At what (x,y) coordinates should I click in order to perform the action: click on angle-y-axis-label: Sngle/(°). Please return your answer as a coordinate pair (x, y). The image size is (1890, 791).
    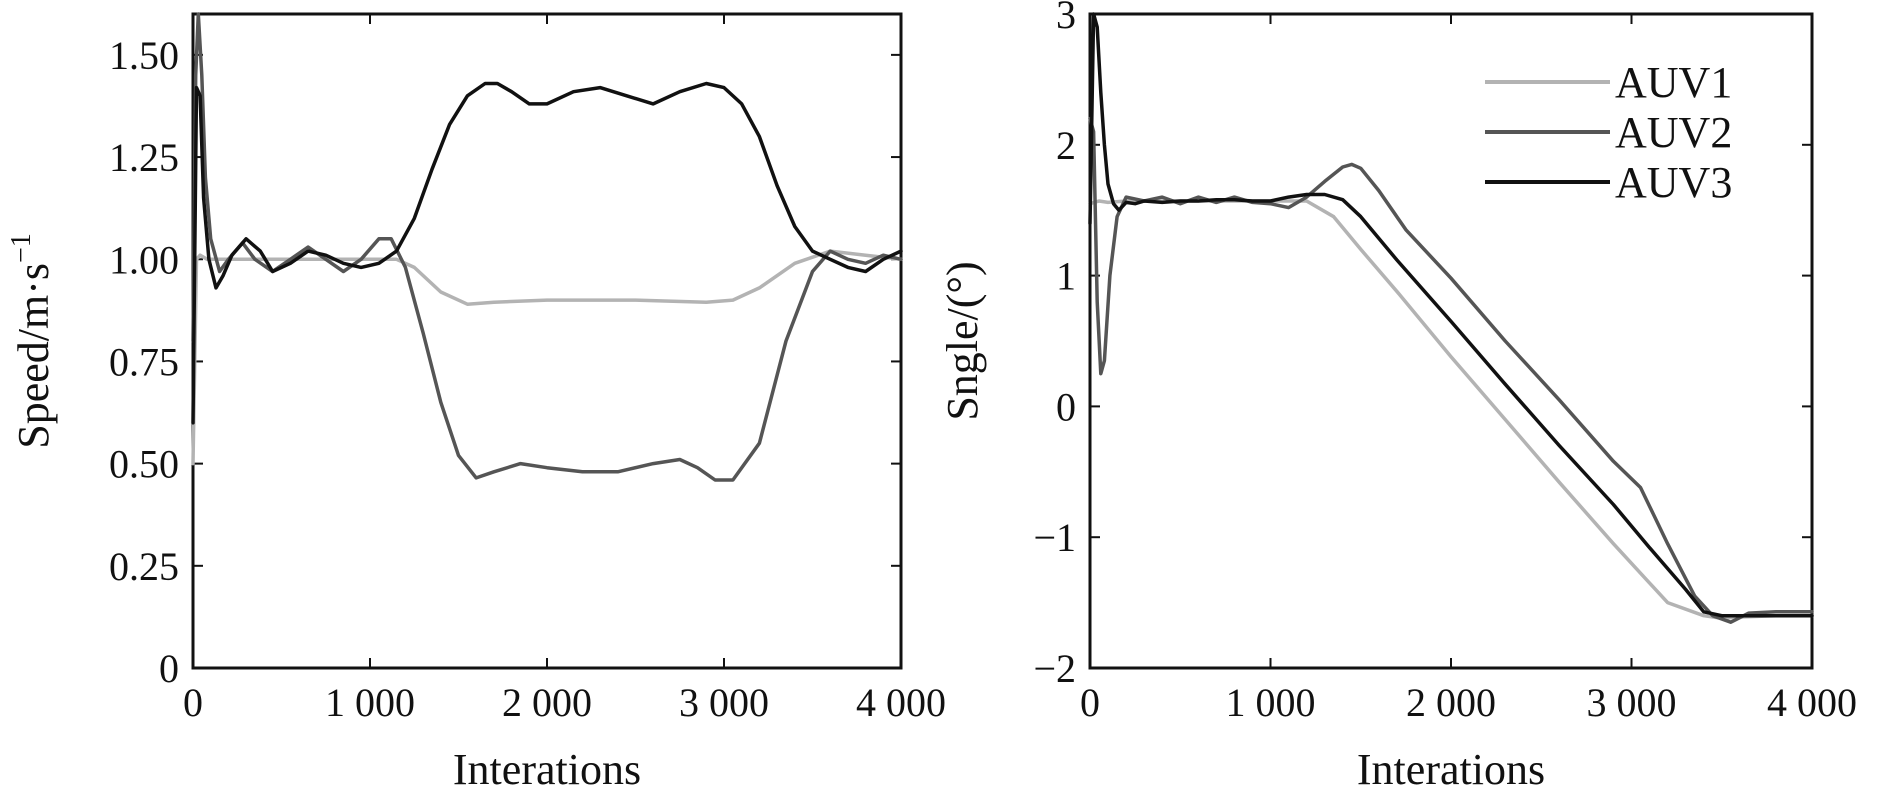
    Looking at the image, I should click on (962, 340).